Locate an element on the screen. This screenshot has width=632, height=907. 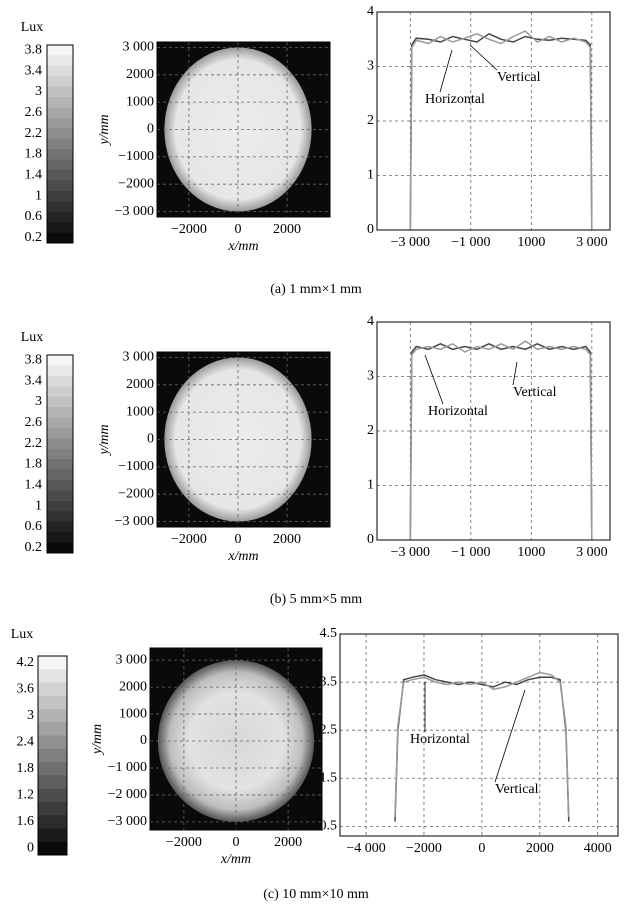
colorbar-label: 1.2 is located at coordinates (26, 795).